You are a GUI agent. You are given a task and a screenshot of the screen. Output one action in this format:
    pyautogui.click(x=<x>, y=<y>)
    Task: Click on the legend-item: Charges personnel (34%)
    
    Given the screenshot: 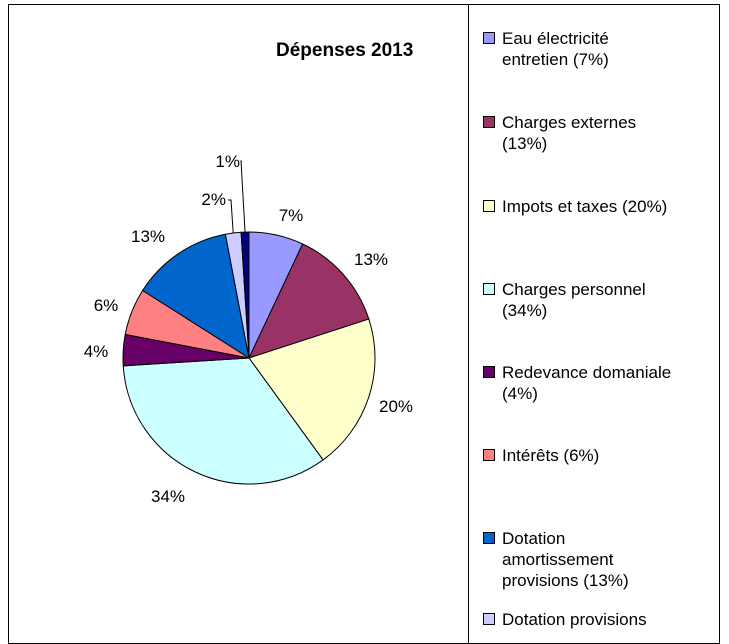 What is the action you would take?
    pyautogui.click(x=605, y=300)
    